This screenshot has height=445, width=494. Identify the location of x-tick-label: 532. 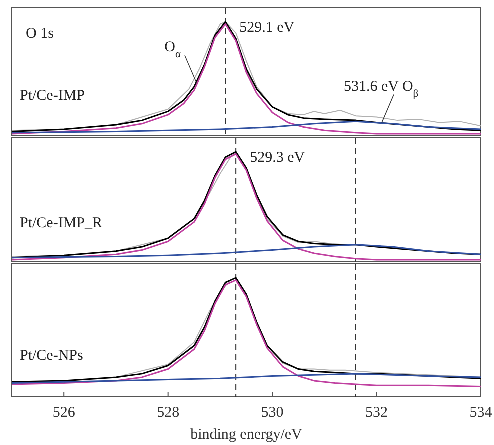
(377, 413).